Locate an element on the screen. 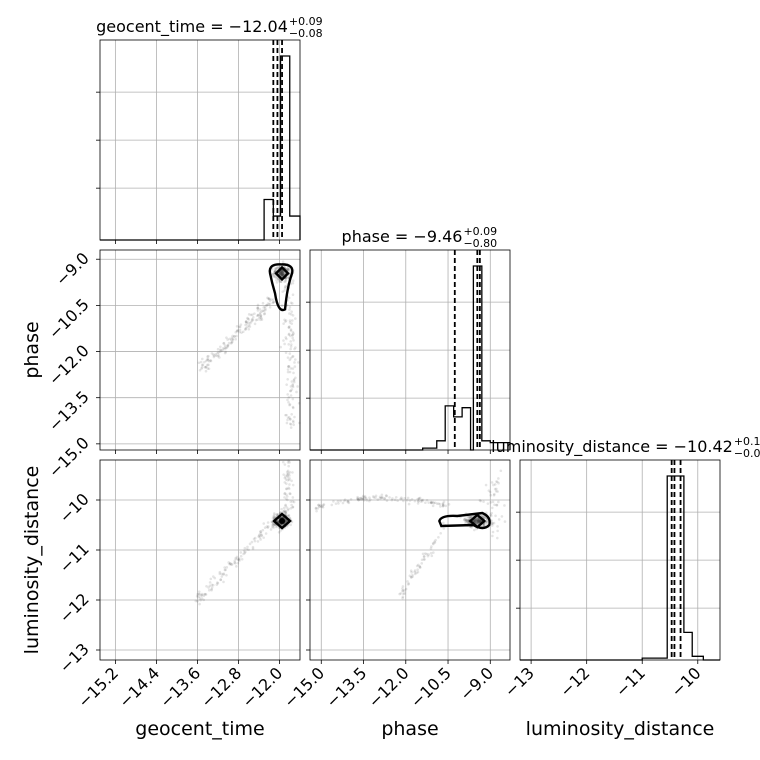 The image size is (760, 760). x-tick-label: −15.0 is located at coordinates (304, 687).